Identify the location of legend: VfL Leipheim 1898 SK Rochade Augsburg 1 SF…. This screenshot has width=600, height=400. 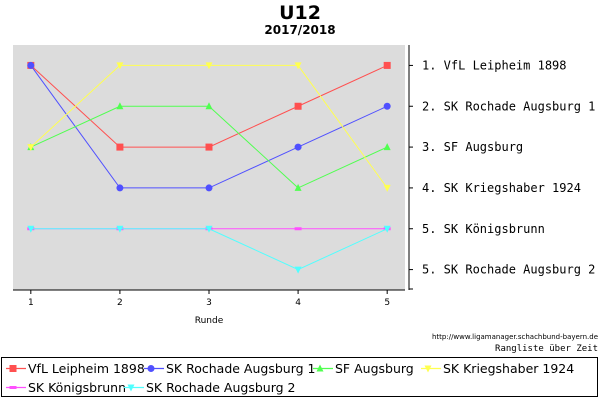
(299, 377).